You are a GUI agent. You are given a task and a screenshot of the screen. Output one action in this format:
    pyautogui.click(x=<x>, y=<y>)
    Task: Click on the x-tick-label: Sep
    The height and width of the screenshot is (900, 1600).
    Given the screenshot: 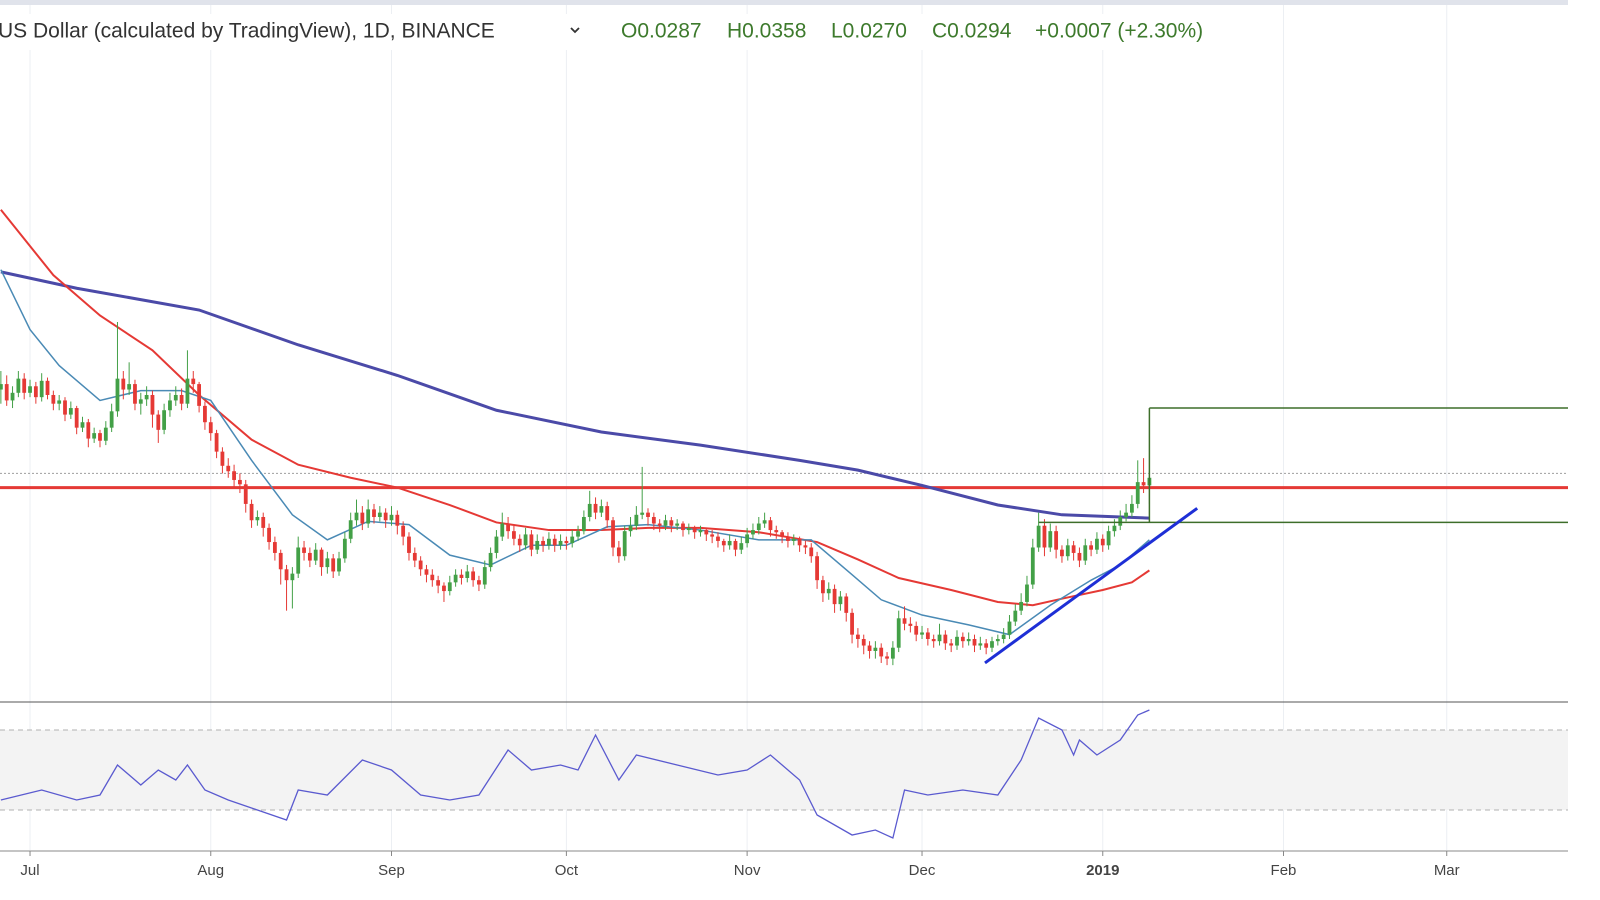 What is the action you would take?
    pyautogui.click(x=391, y=870)
    